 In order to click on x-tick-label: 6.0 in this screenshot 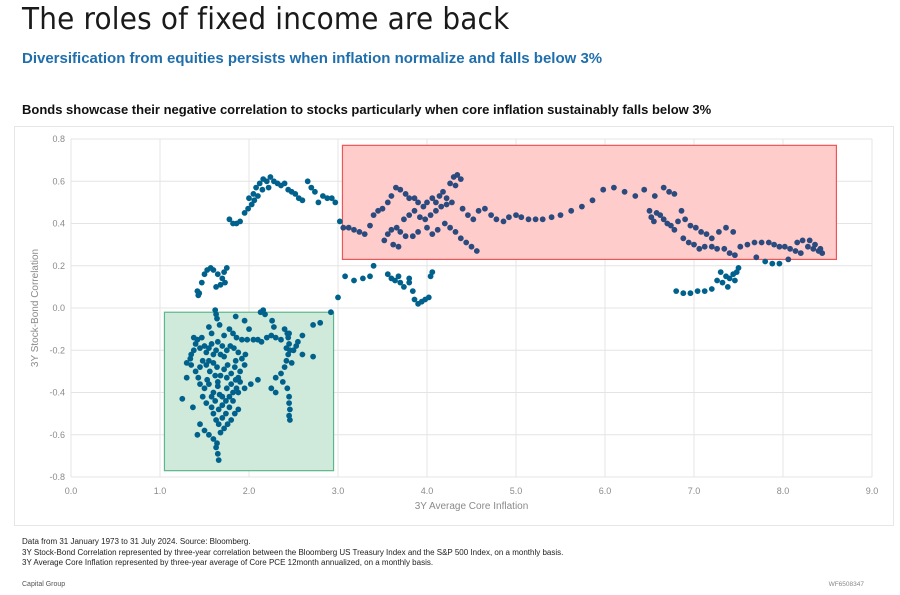, I will do `click(605, 491)`.